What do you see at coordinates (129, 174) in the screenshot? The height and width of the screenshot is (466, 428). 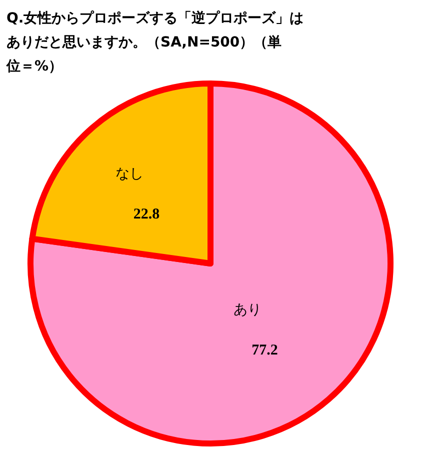 I see `slice-label: なし` at bounding box center [129, 174].